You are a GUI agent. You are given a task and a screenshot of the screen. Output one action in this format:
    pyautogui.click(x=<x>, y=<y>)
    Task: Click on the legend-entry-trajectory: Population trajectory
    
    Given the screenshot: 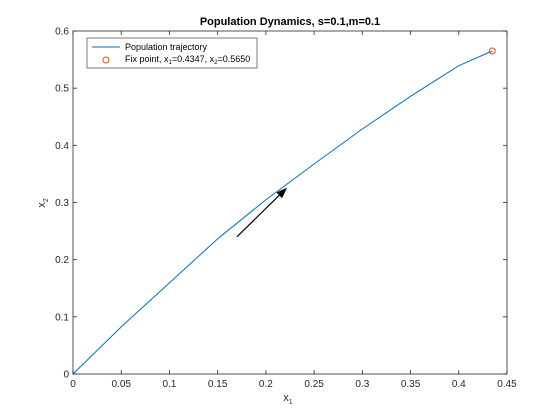 What is the action you would take?
    pyautogui.click(x=166, y=47)
    